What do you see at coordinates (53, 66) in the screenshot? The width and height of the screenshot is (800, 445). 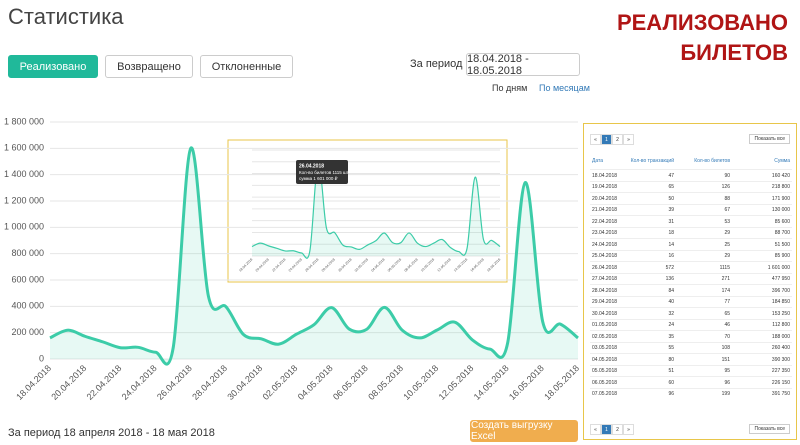 I see `tab: Реализовано` at bounding box center [53, 66].